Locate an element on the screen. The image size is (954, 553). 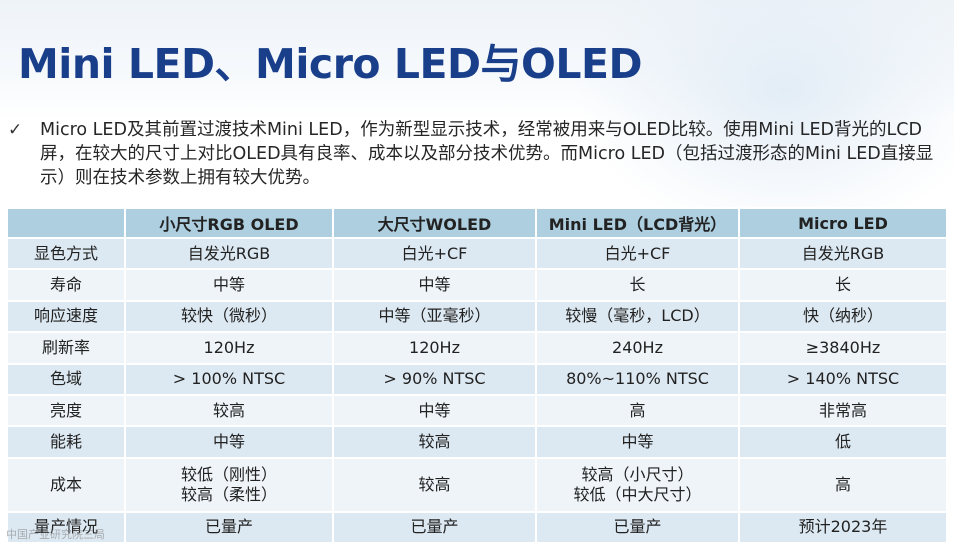
table-header-cell is located at coordinates (66, 223).